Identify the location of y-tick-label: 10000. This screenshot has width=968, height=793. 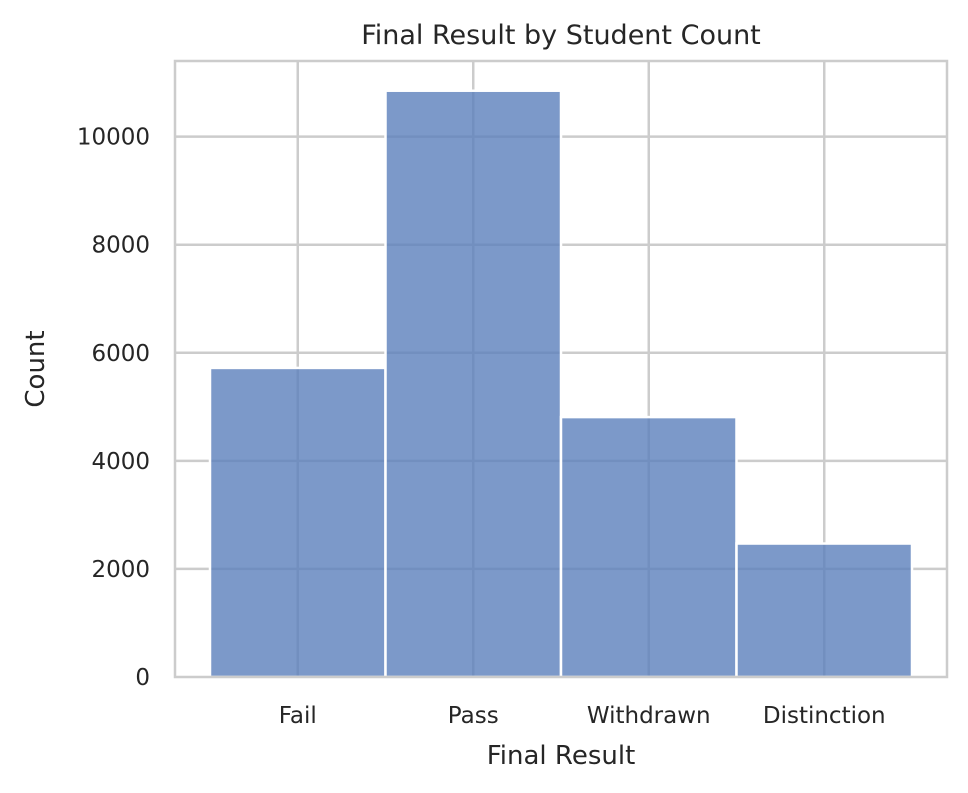
(113, 138).